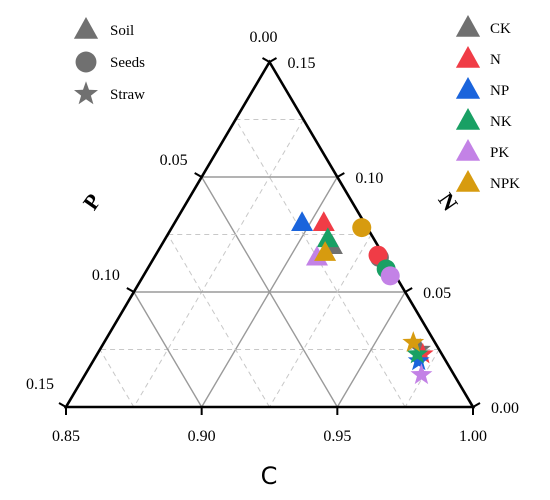 Image resolution: width=550 pixels, height=500 pixels. Describe the element at coordinates (473, 436) in the screenshot. I see `tick-label-c: 1.00` at that location.